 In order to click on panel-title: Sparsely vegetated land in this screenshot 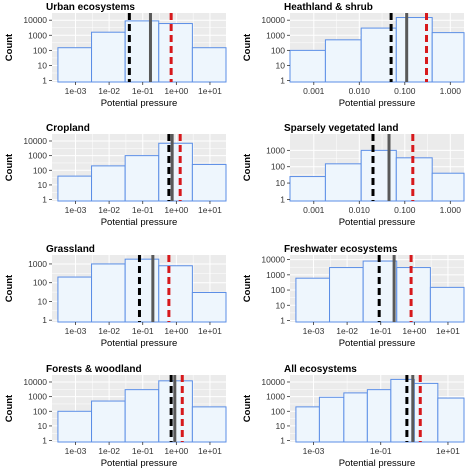, I will do `click(341, 128)`.